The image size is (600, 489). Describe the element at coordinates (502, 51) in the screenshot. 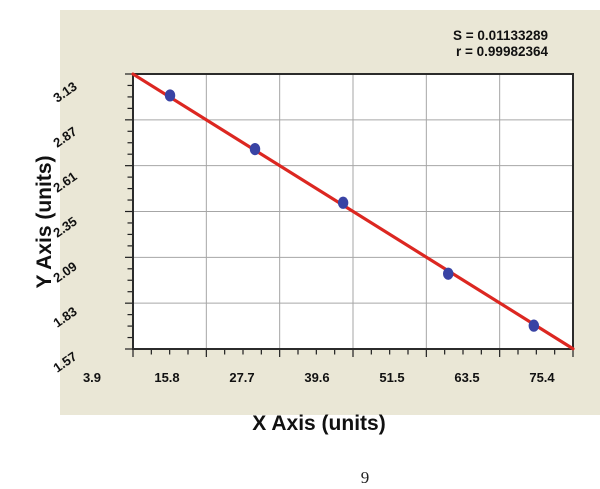

I see `stat-r-value: r = 0.99982364` at that location.